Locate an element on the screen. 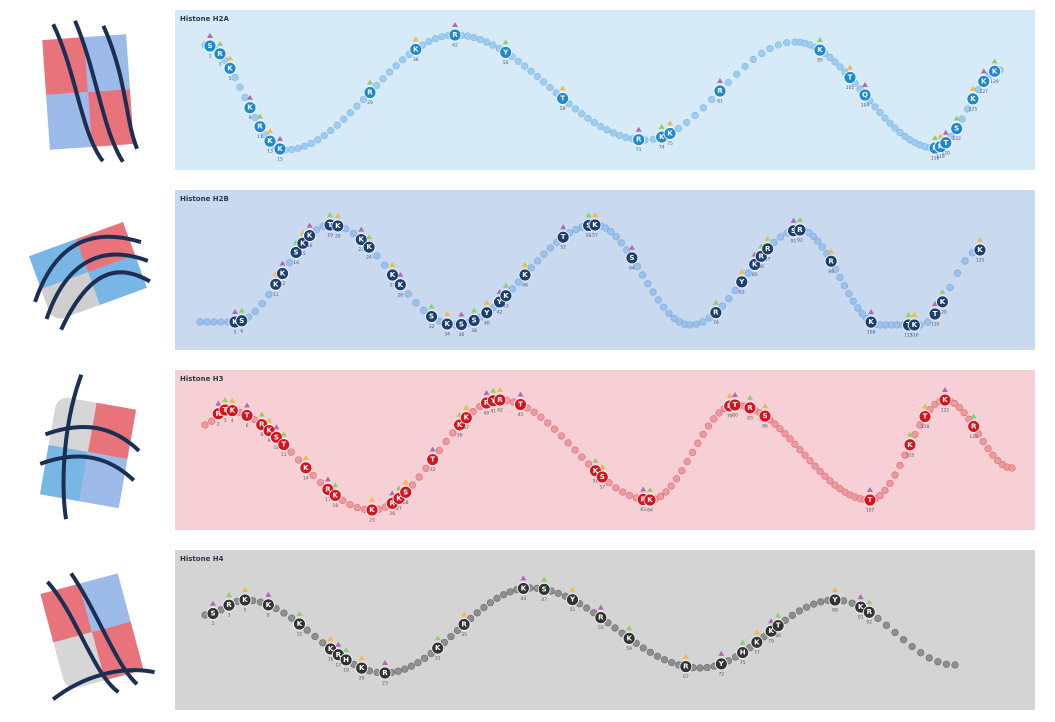  residue-number: 44 is located at coordinates (524, 599).